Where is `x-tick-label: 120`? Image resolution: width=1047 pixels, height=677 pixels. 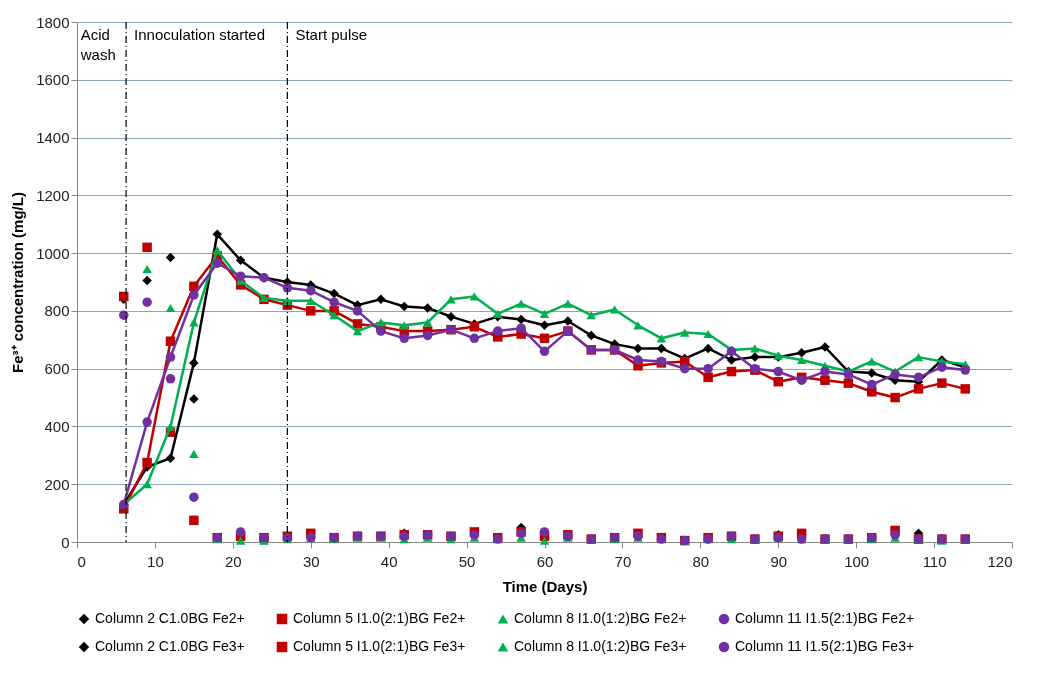 x-tick-label: 120 is located at coordinates (1000, 561).